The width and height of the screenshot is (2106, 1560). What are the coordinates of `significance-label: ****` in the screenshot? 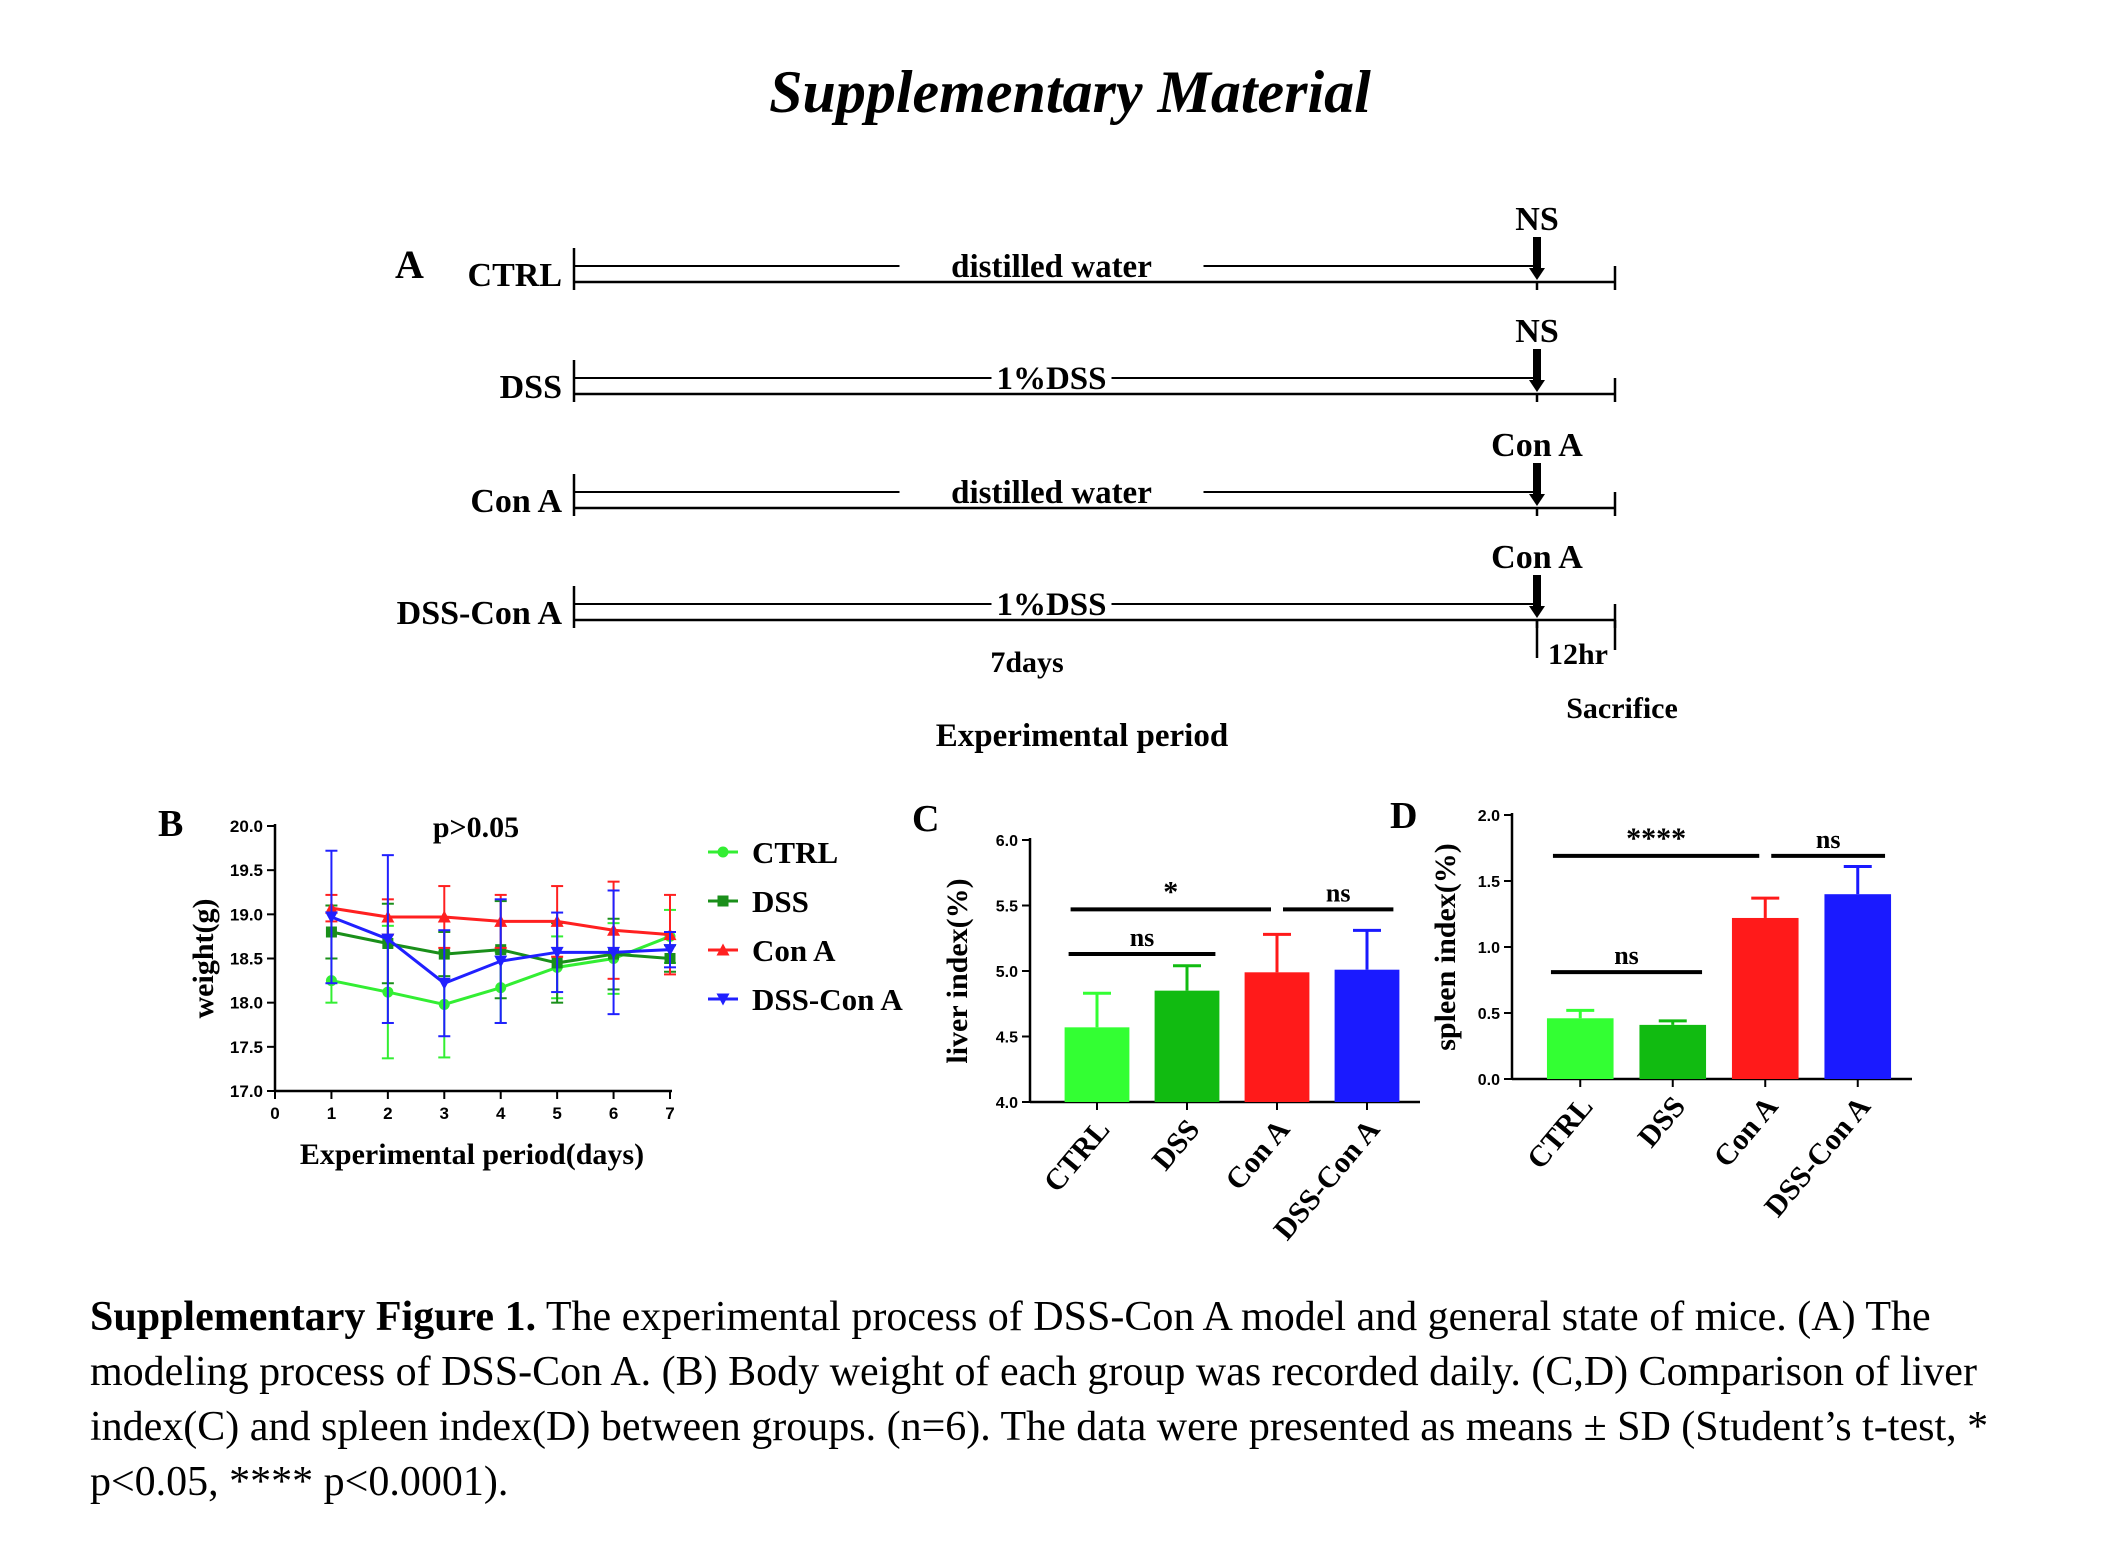 It's located at (1656, 838).